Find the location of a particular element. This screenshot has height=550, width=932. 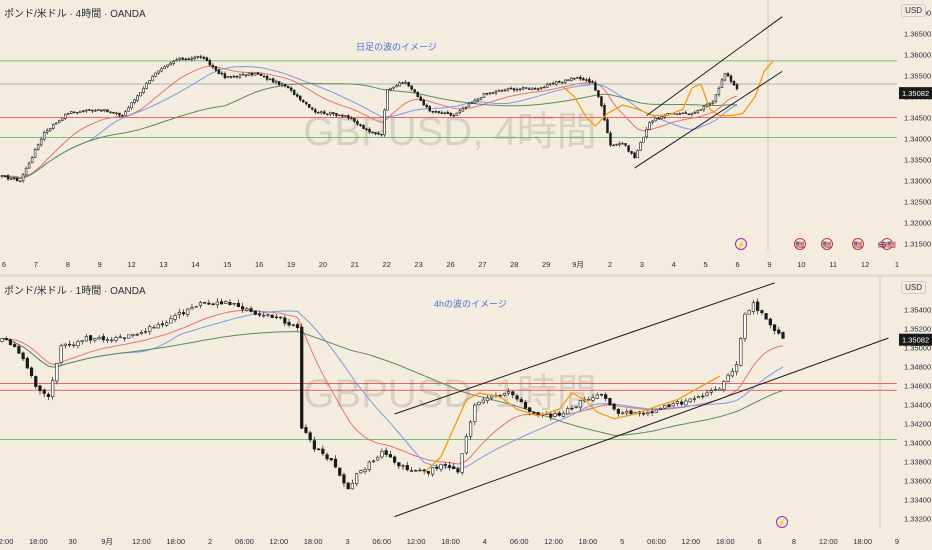

pane-divider is located at coordinates (466, 275).